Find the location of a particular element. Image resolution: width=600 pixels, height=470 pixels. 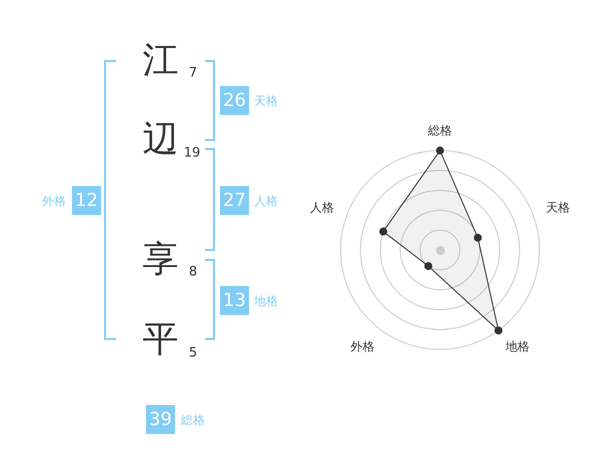

text: 13 is located at coordinates (234, 300).